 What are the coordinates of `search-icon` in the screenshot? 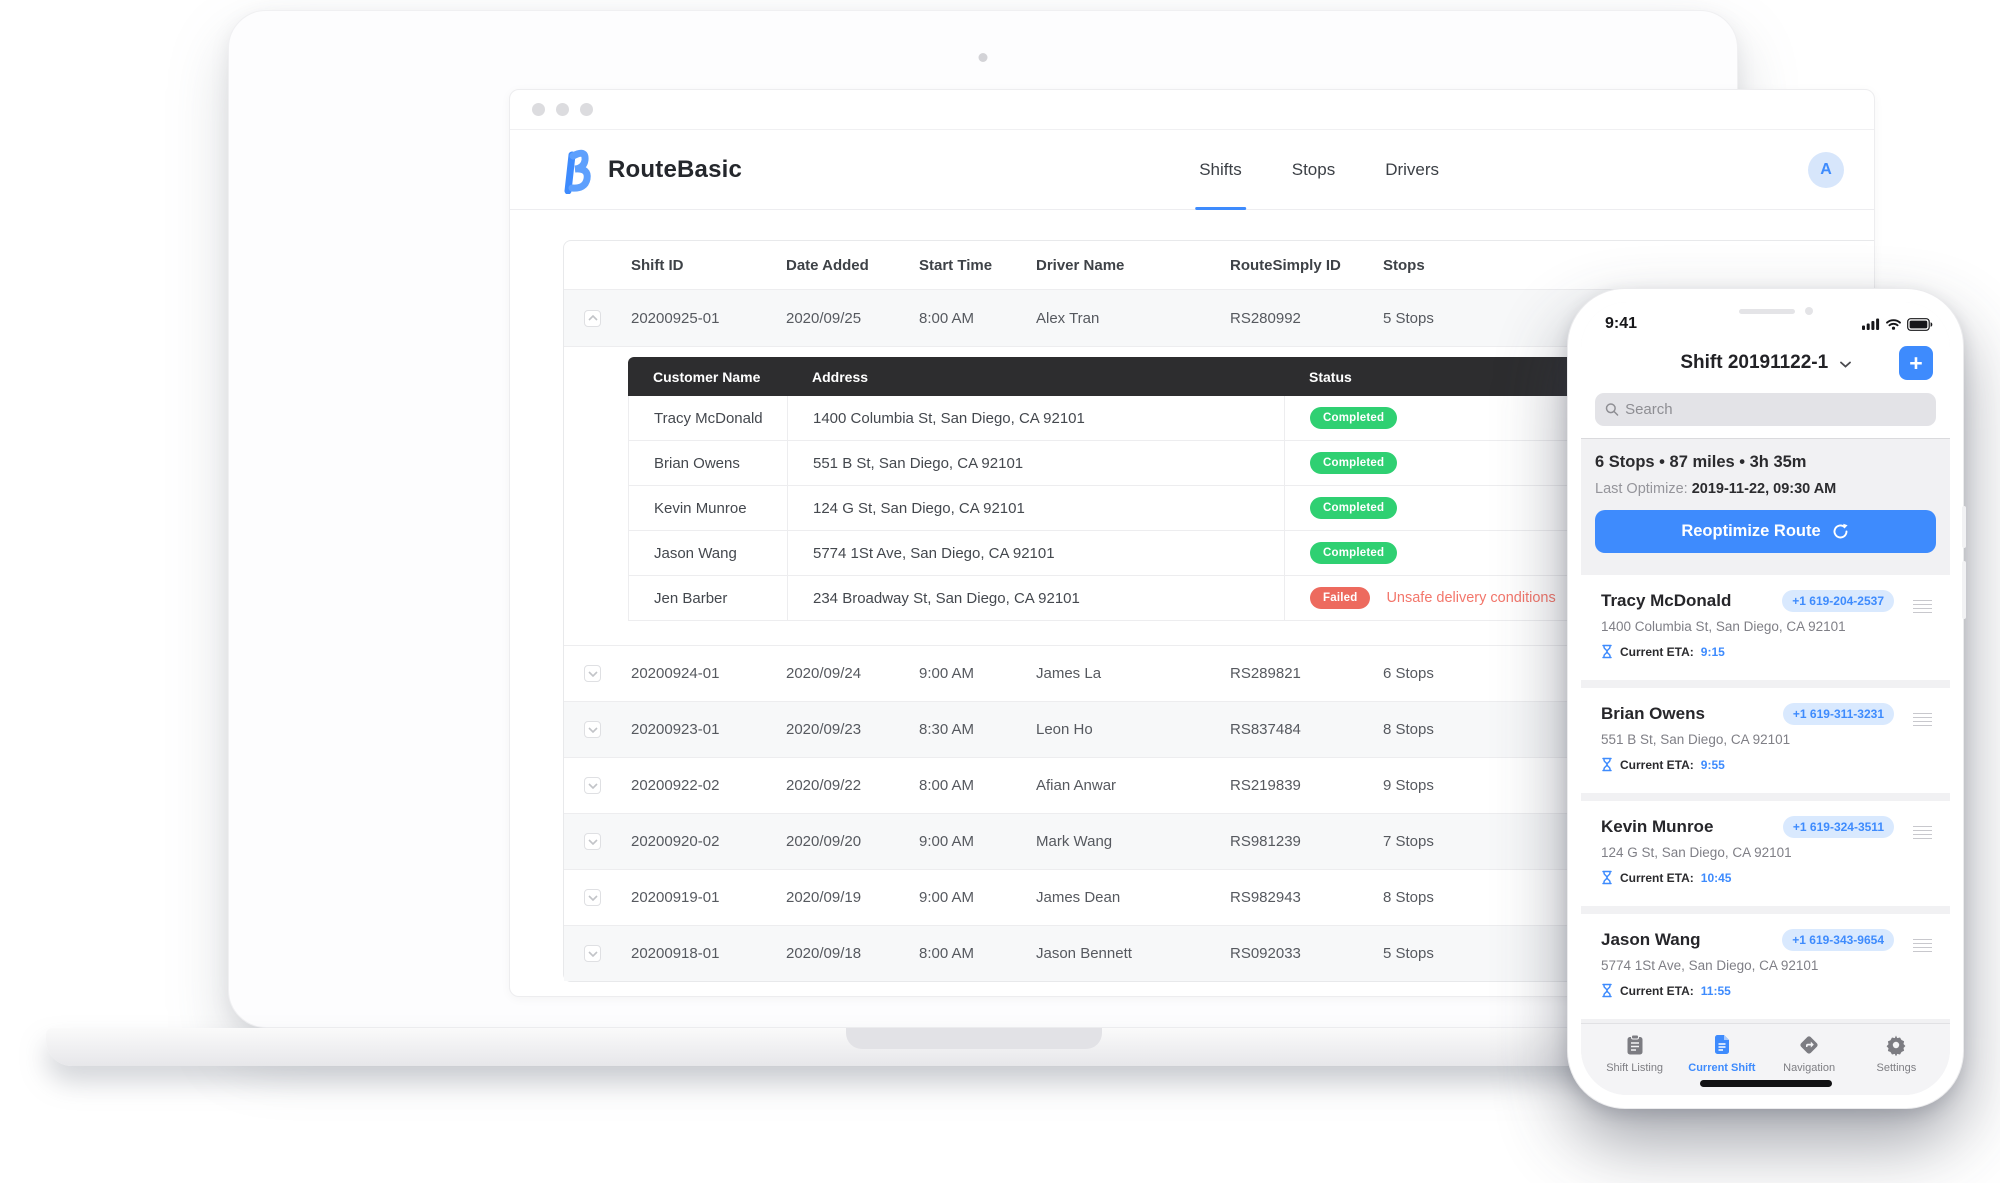 It's located at (1612, 409).